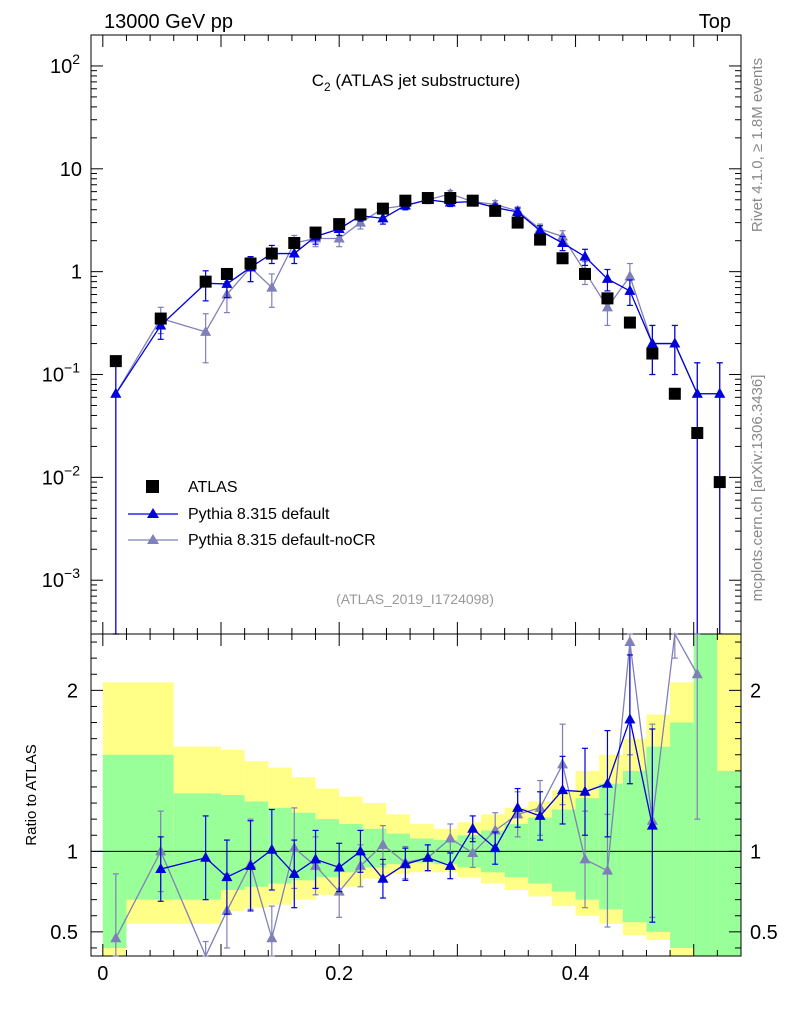  What do you see at coordinates (755, 691) in the screenshot?
I see `ratio-y-tick-label-right: 2` at bounding box center [755, 691].